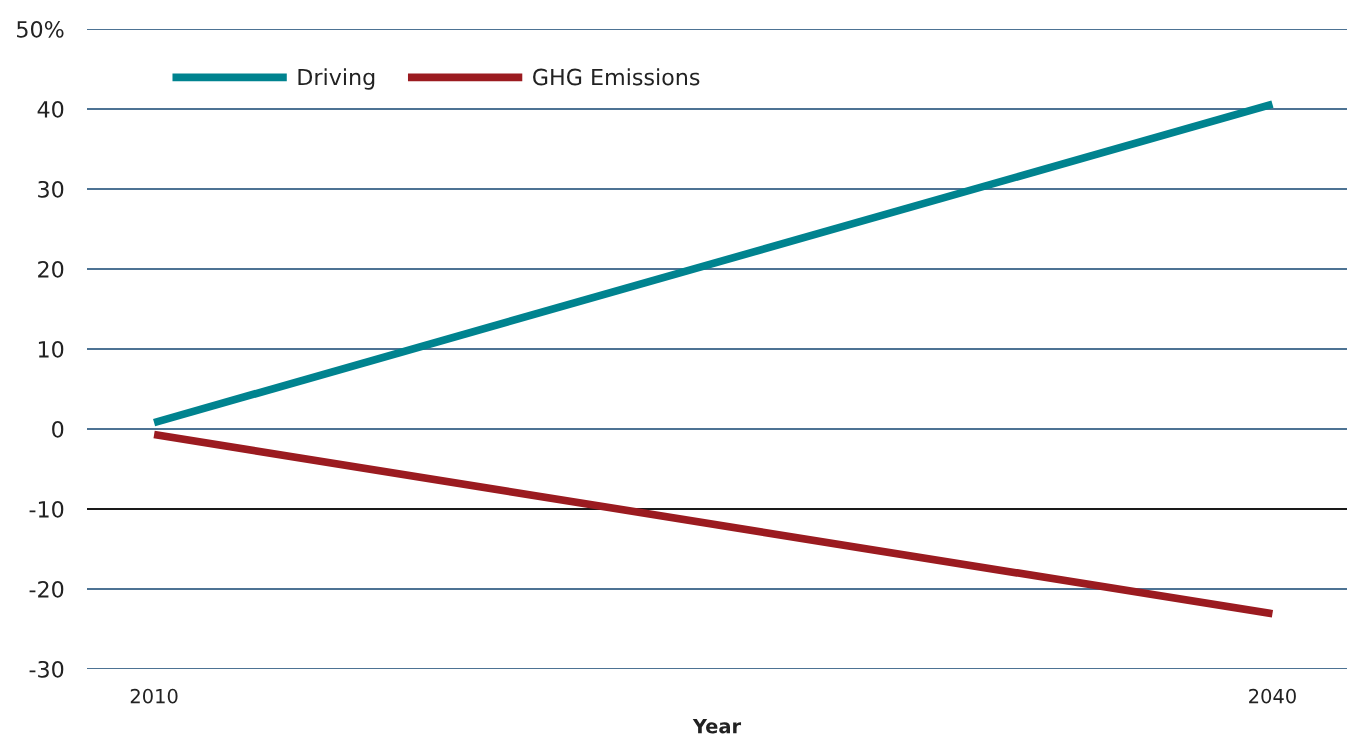  What do you see at coordinates (336, 79) in the screenshot?
I see `legend-label: Driving` at bounding box center [336, 79].